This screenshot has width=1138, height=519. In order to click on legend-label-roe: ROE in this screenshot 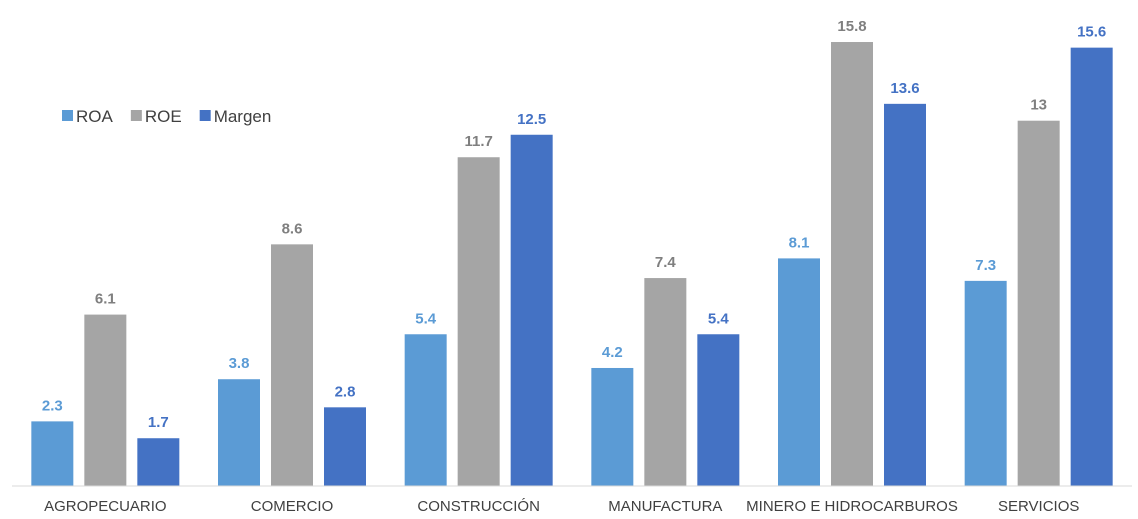, I will do `click(163, 116)`.